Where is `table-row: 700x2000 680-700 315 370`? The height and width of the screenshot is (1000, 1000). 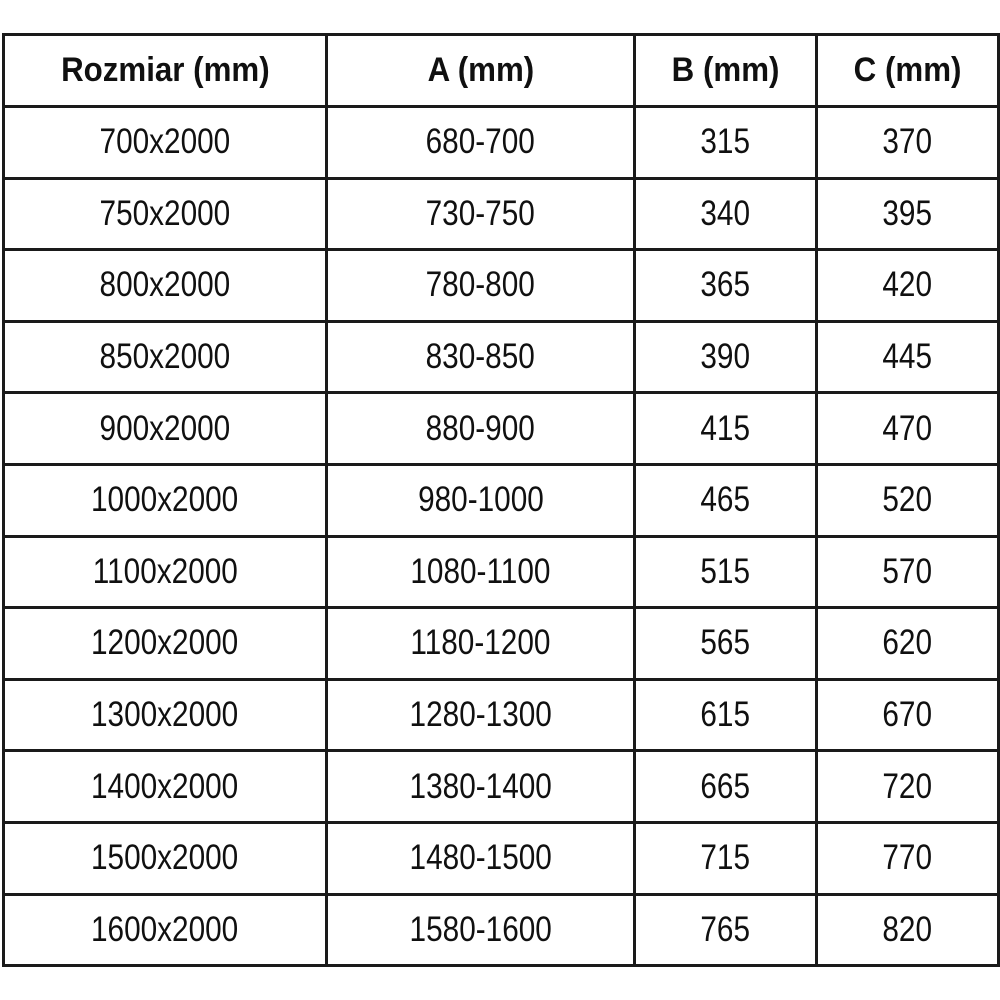 table-row: 700x2000 680-700 315 370 is located at coordinates (501, 142).